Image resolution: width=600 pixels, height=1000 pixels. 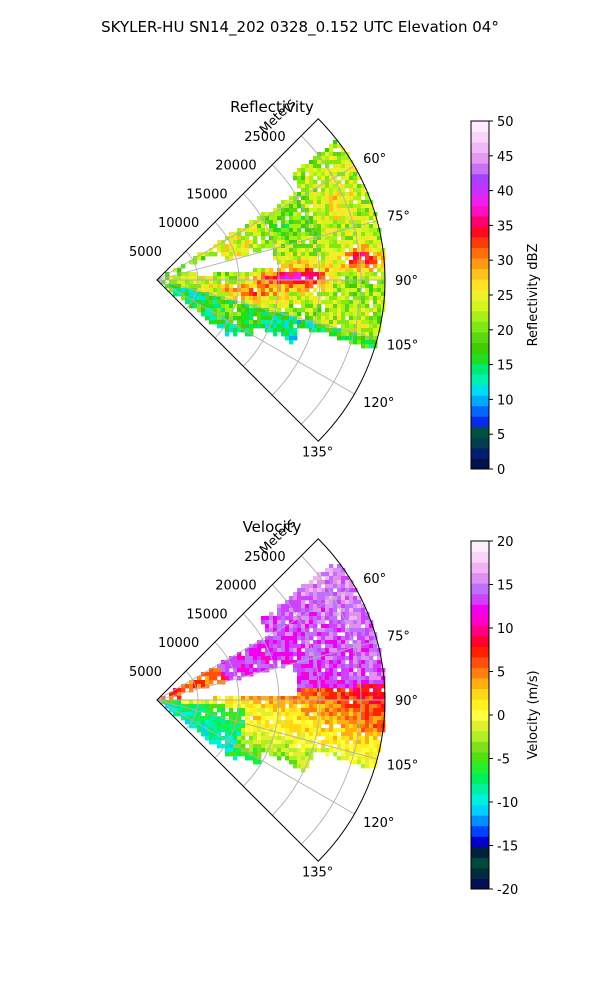 I want to click on range-tick-label: 10000, so click(x=178, y=643).